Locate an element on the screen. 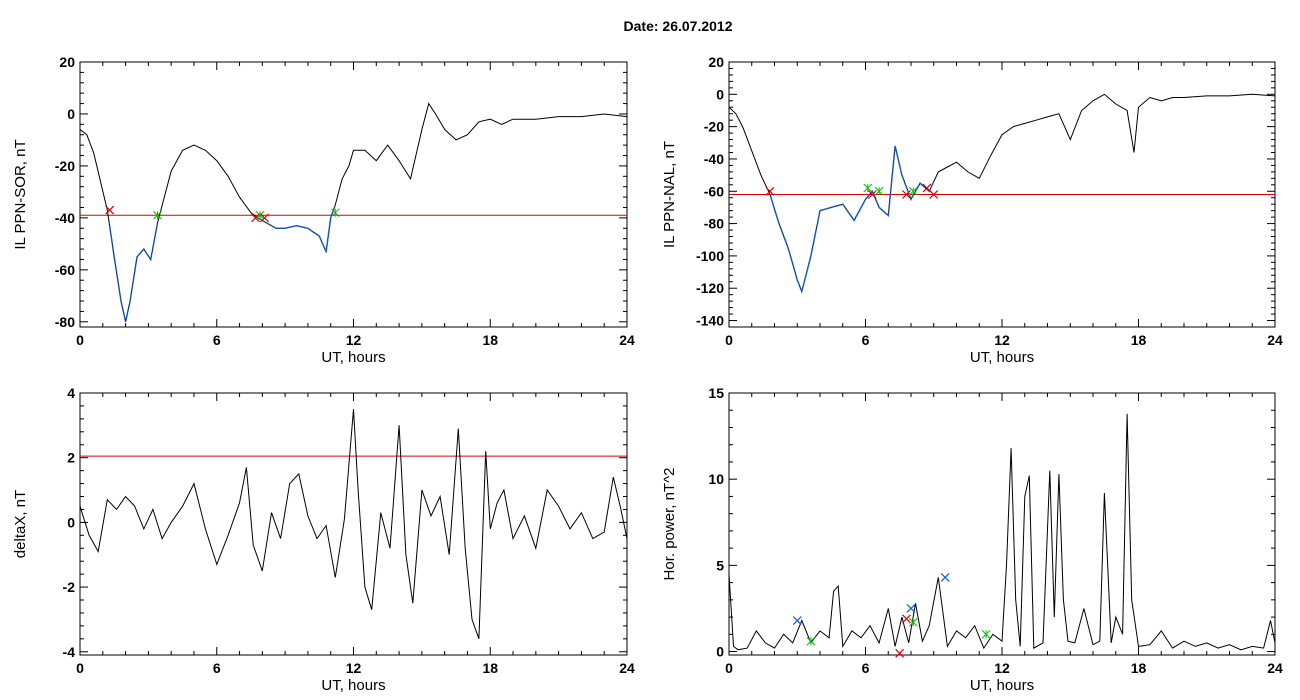 This screenshot has width=1300, height=700. y-tick-label: 2 is located at coordinates (71, 458).